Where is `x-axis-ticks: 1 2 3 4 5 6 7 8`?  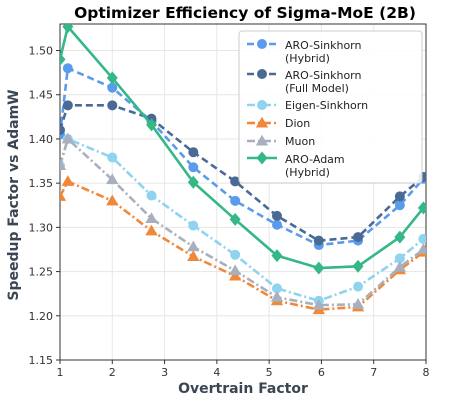
x-axis-ticks: 1 2 3 4 5 6 7 8 is located at coordinates (243, 369).